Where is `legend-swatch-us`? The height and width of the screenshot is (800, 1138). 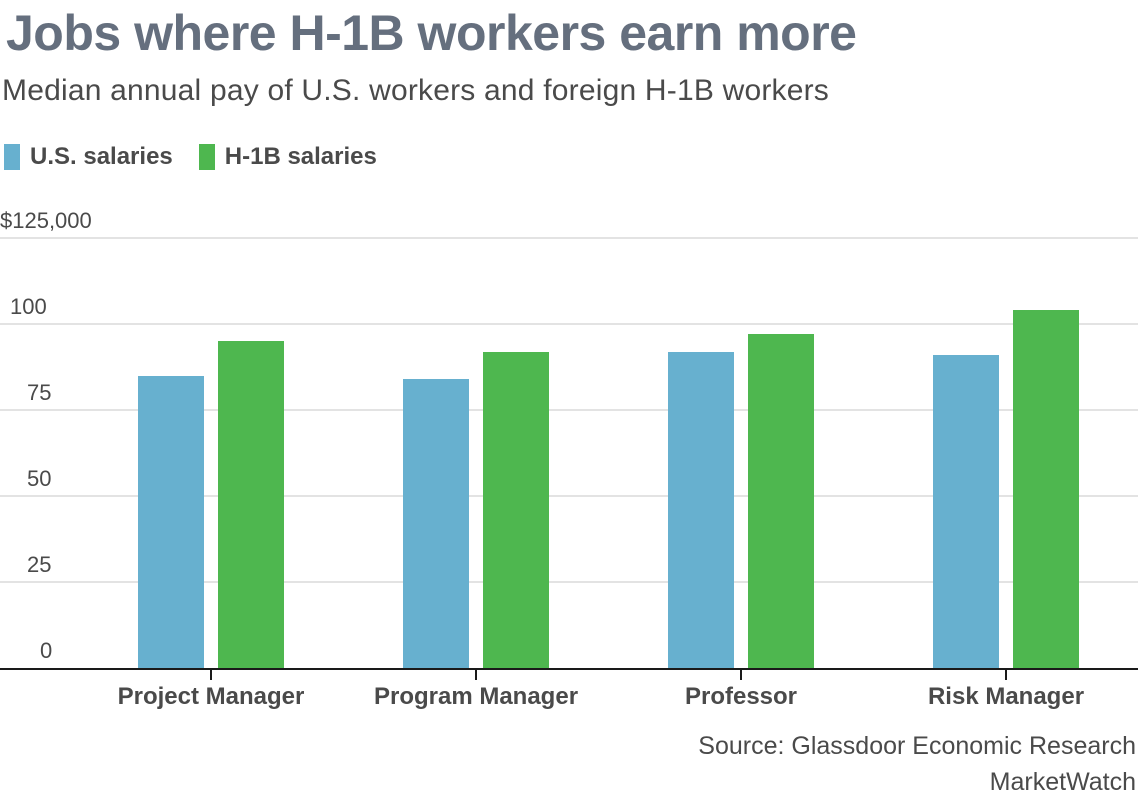
legend-swatch-us is located at coordinates (12, 157).